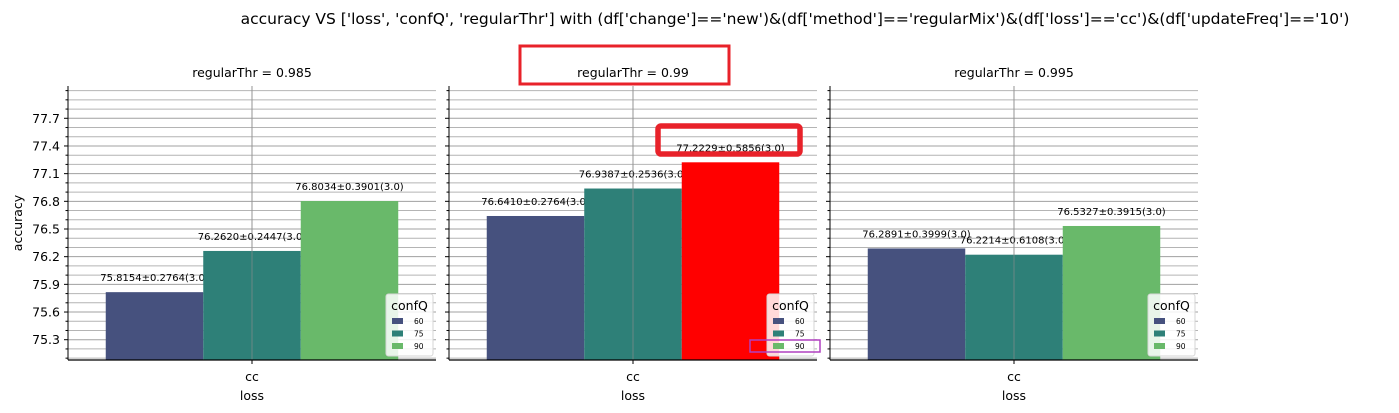  I want to click on y-tick-label: 76.2, so click(46, 256).